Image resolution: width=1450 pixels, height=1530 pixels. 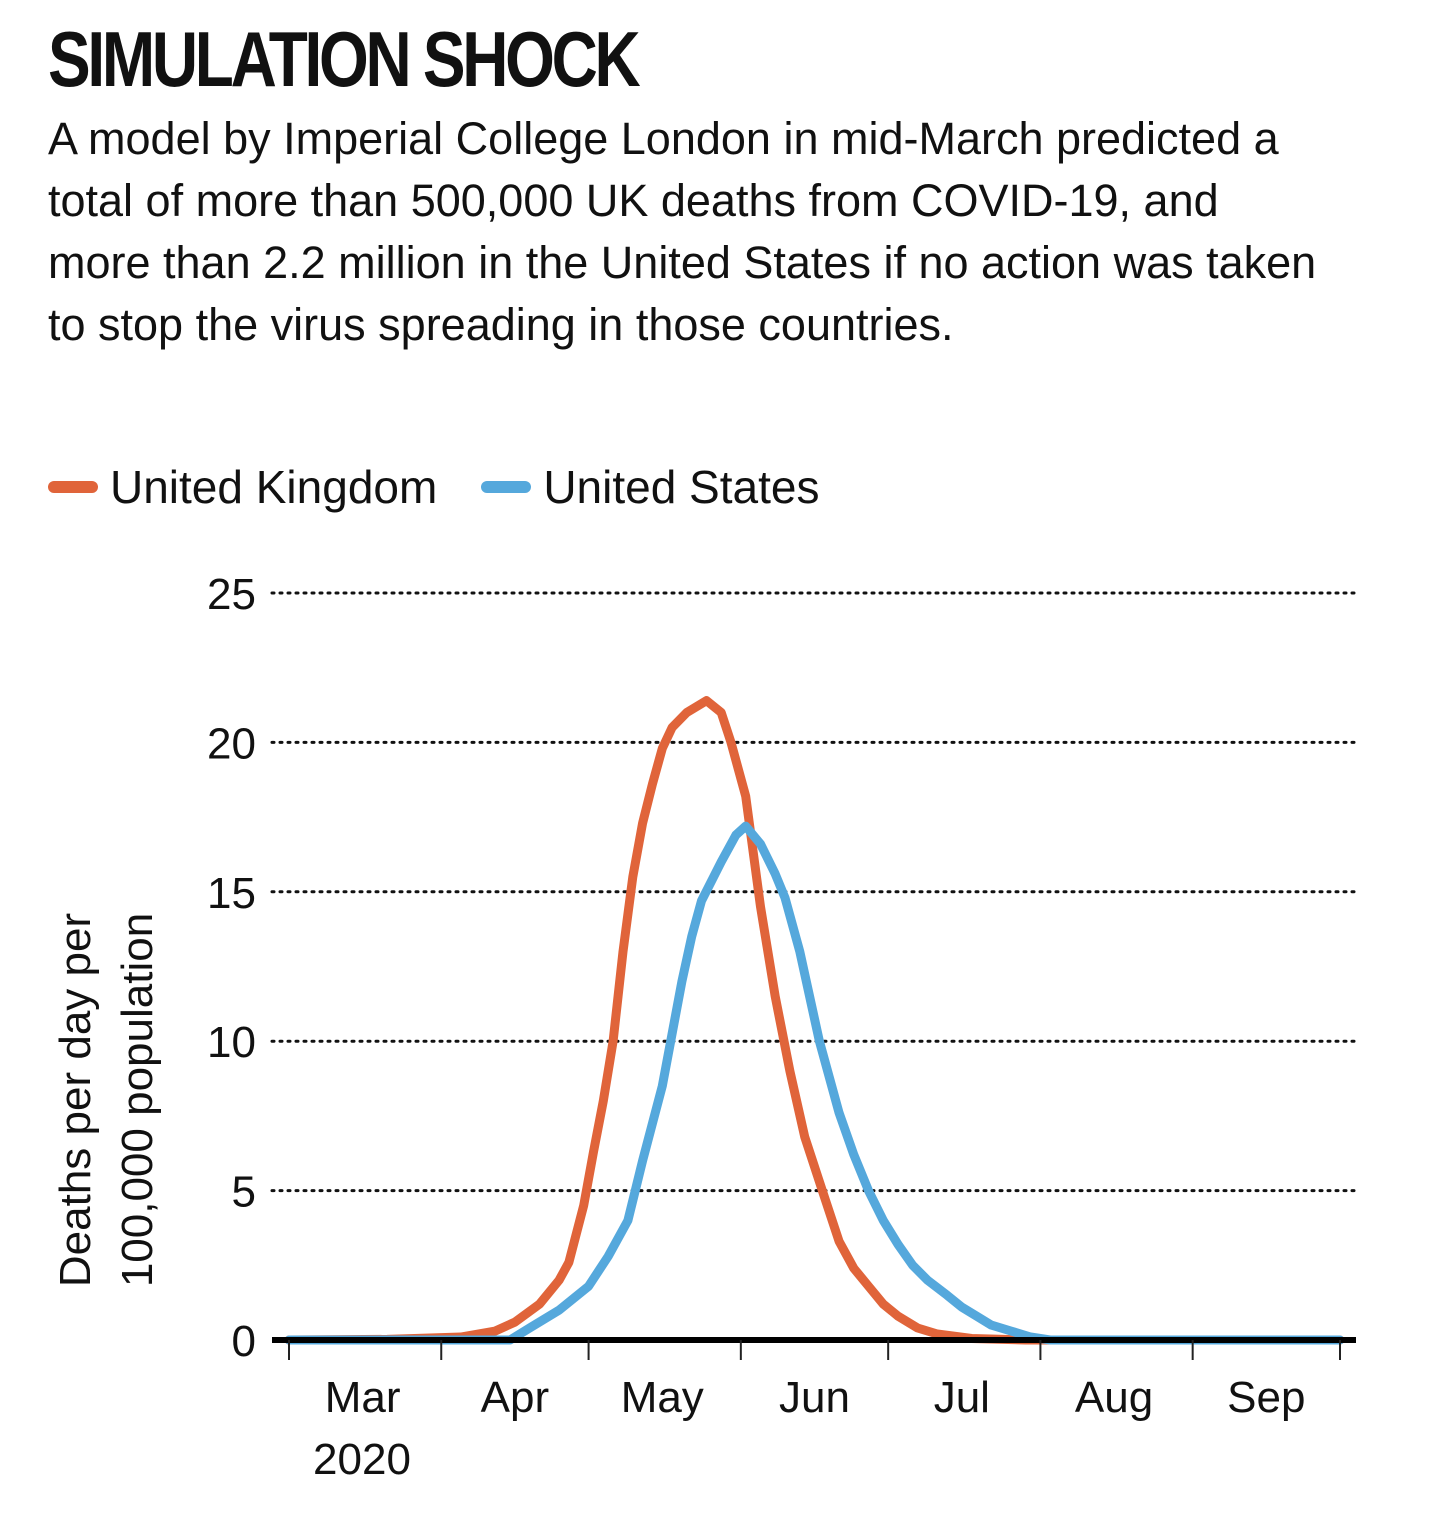 I want to click on legend: United Kingdom United States, so click(x=455, y=487).